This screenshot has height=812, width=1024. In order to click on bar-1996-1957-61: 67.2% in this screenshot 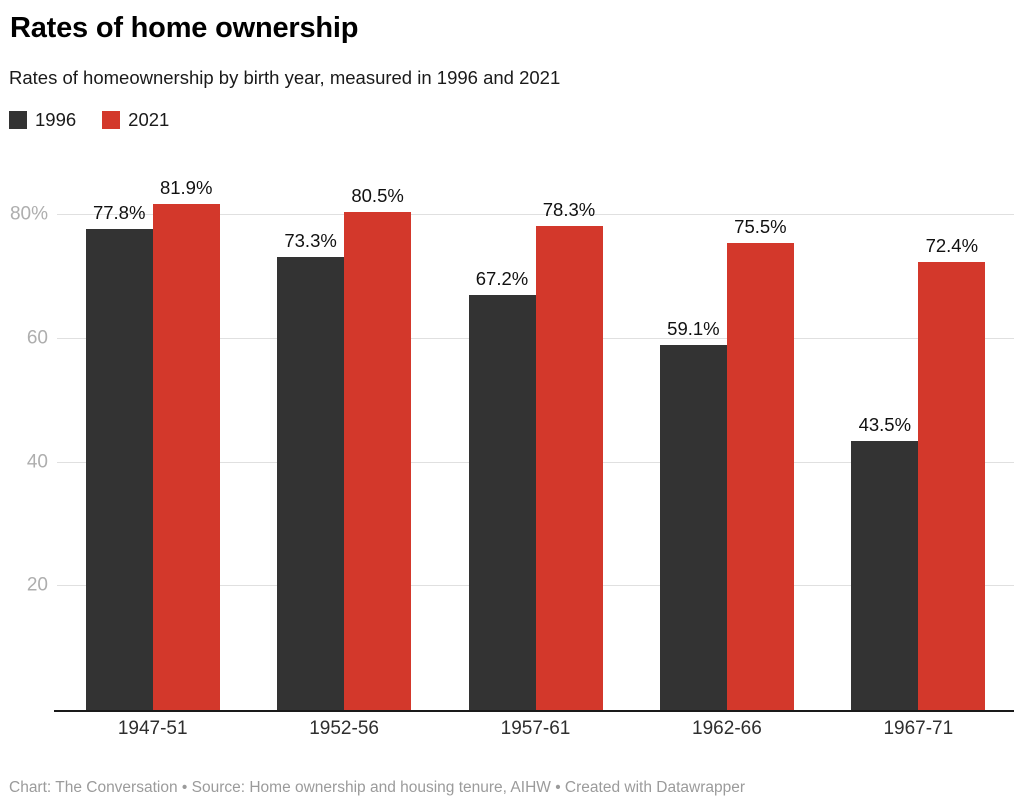, I will do `click(502, 489)`.